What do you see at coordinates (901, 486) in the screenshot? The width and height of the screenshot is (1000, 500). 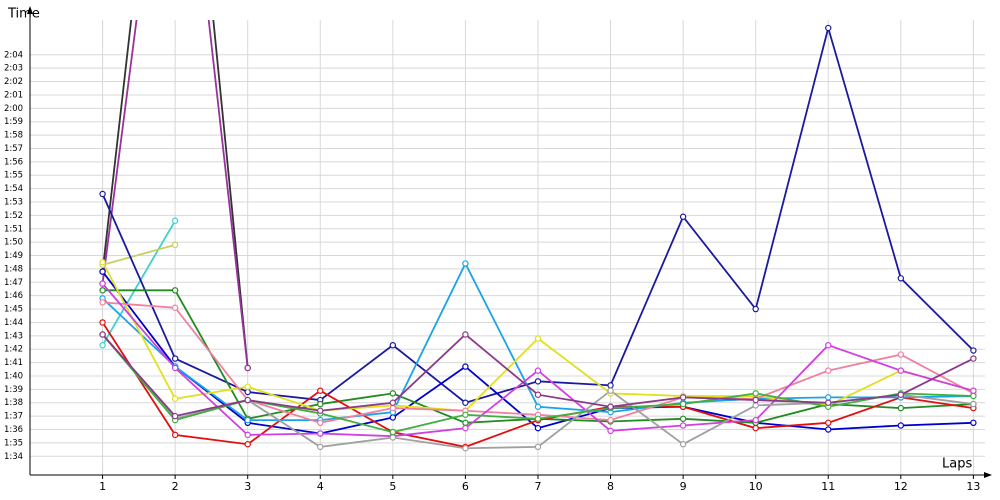 I see `x-tick-label: 12` at bounding box center [901, 486].